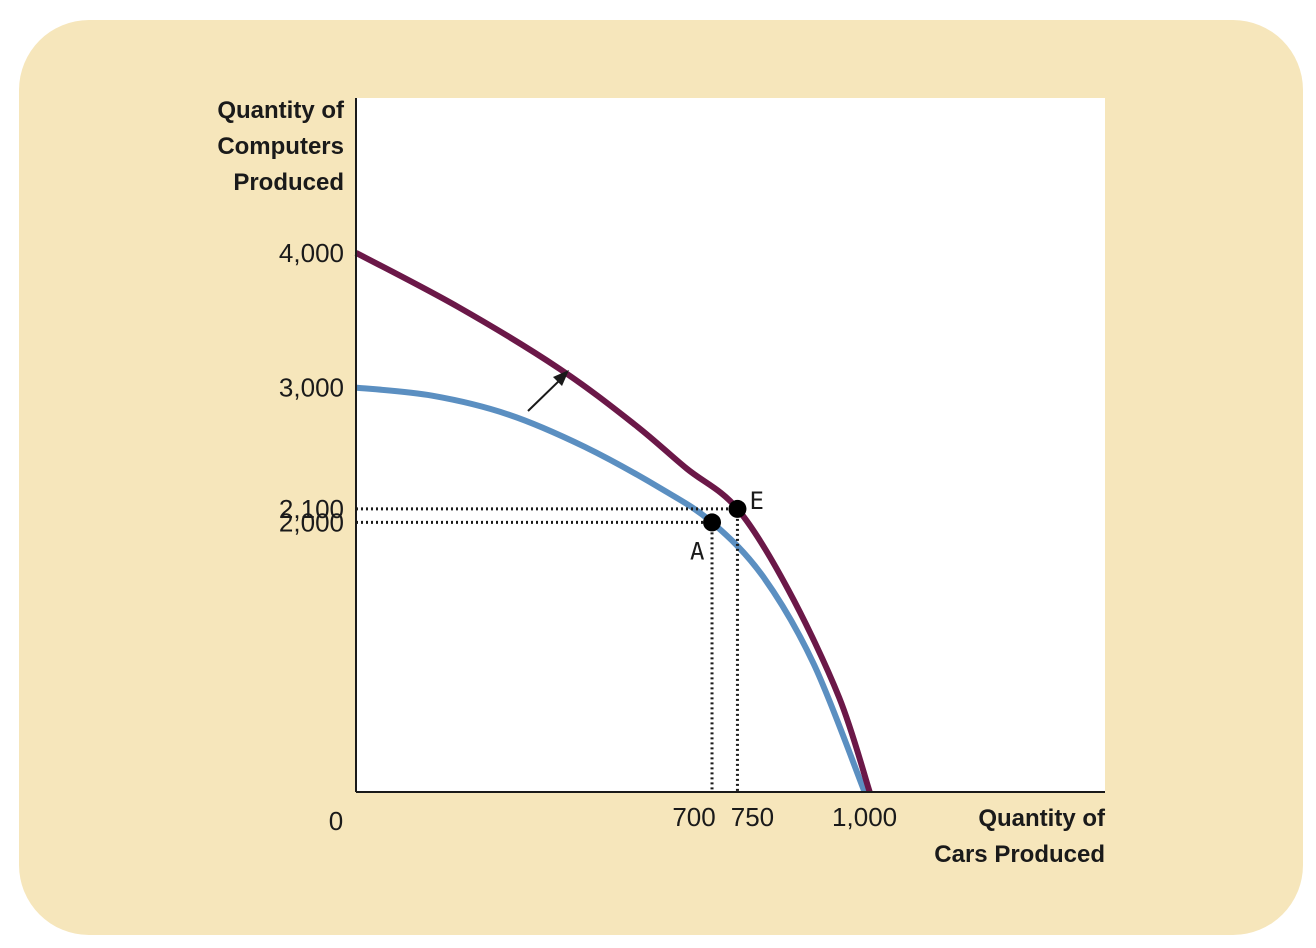 This screenshot has height=948, width=1316. I want to click on shift-arrow-line, so click(545, 394).